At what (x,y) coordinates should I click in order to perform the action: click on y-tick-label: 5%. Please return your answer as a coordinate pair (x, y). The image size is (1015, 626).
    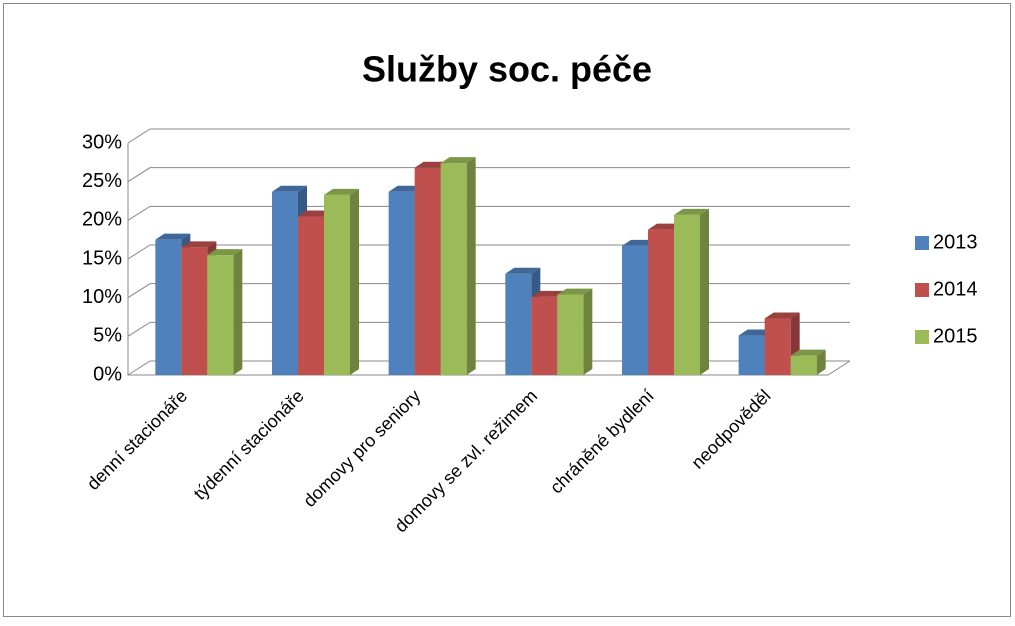
    Looking at the image, I should click on (107, 336).